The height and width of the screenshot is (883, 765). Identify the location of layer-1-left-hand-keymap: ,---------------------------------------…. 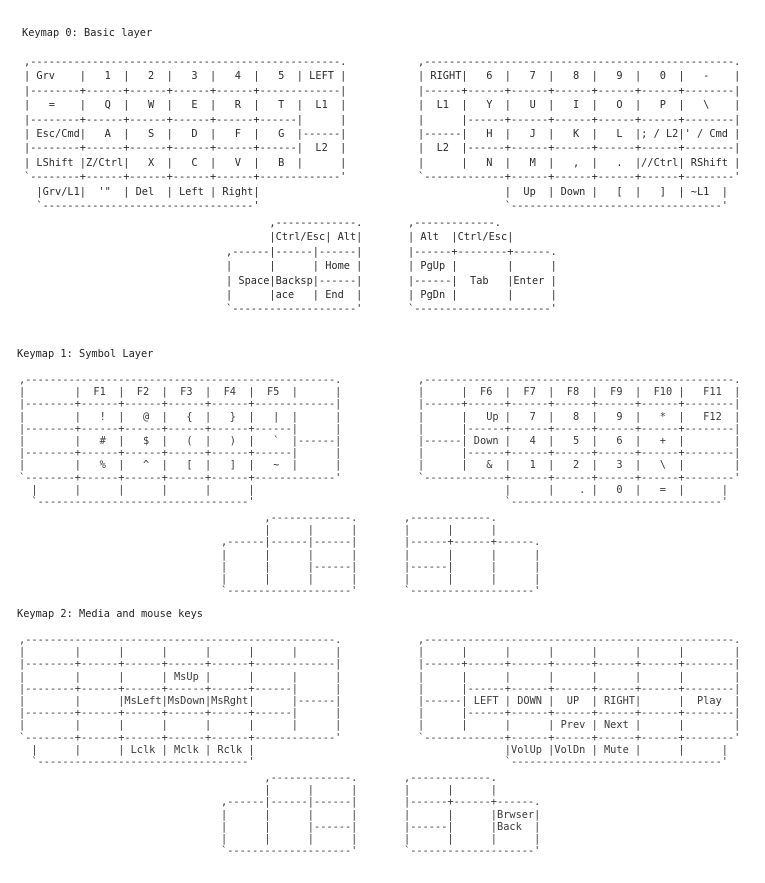
(180, 441).